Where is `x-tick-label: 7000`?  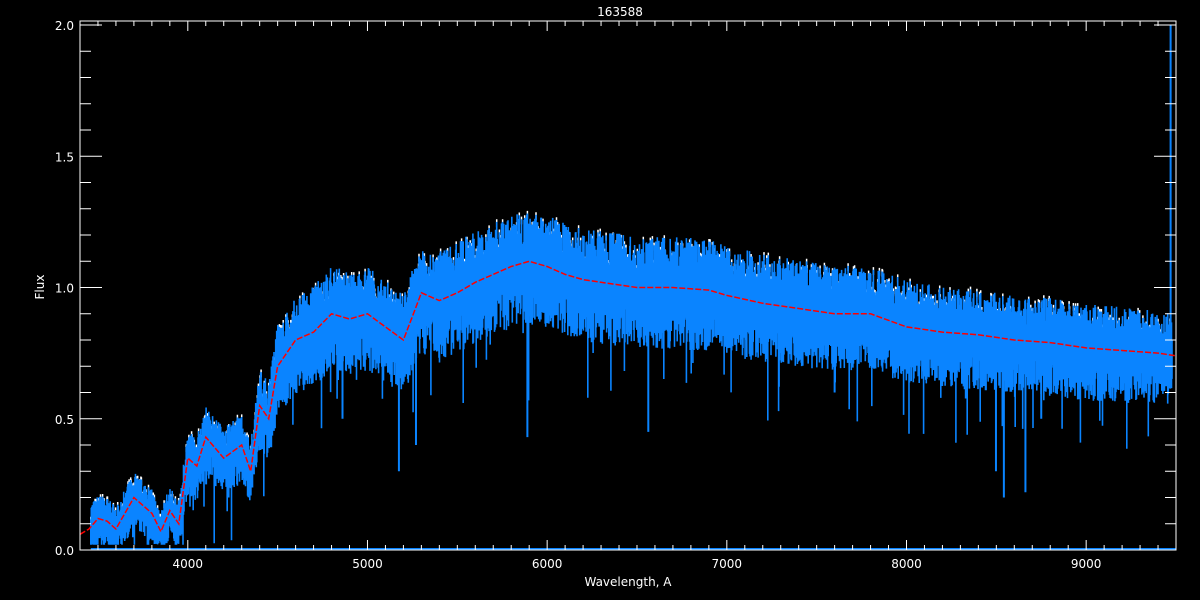
x-tick-label: 7000 is located at coordinates (727, 564).